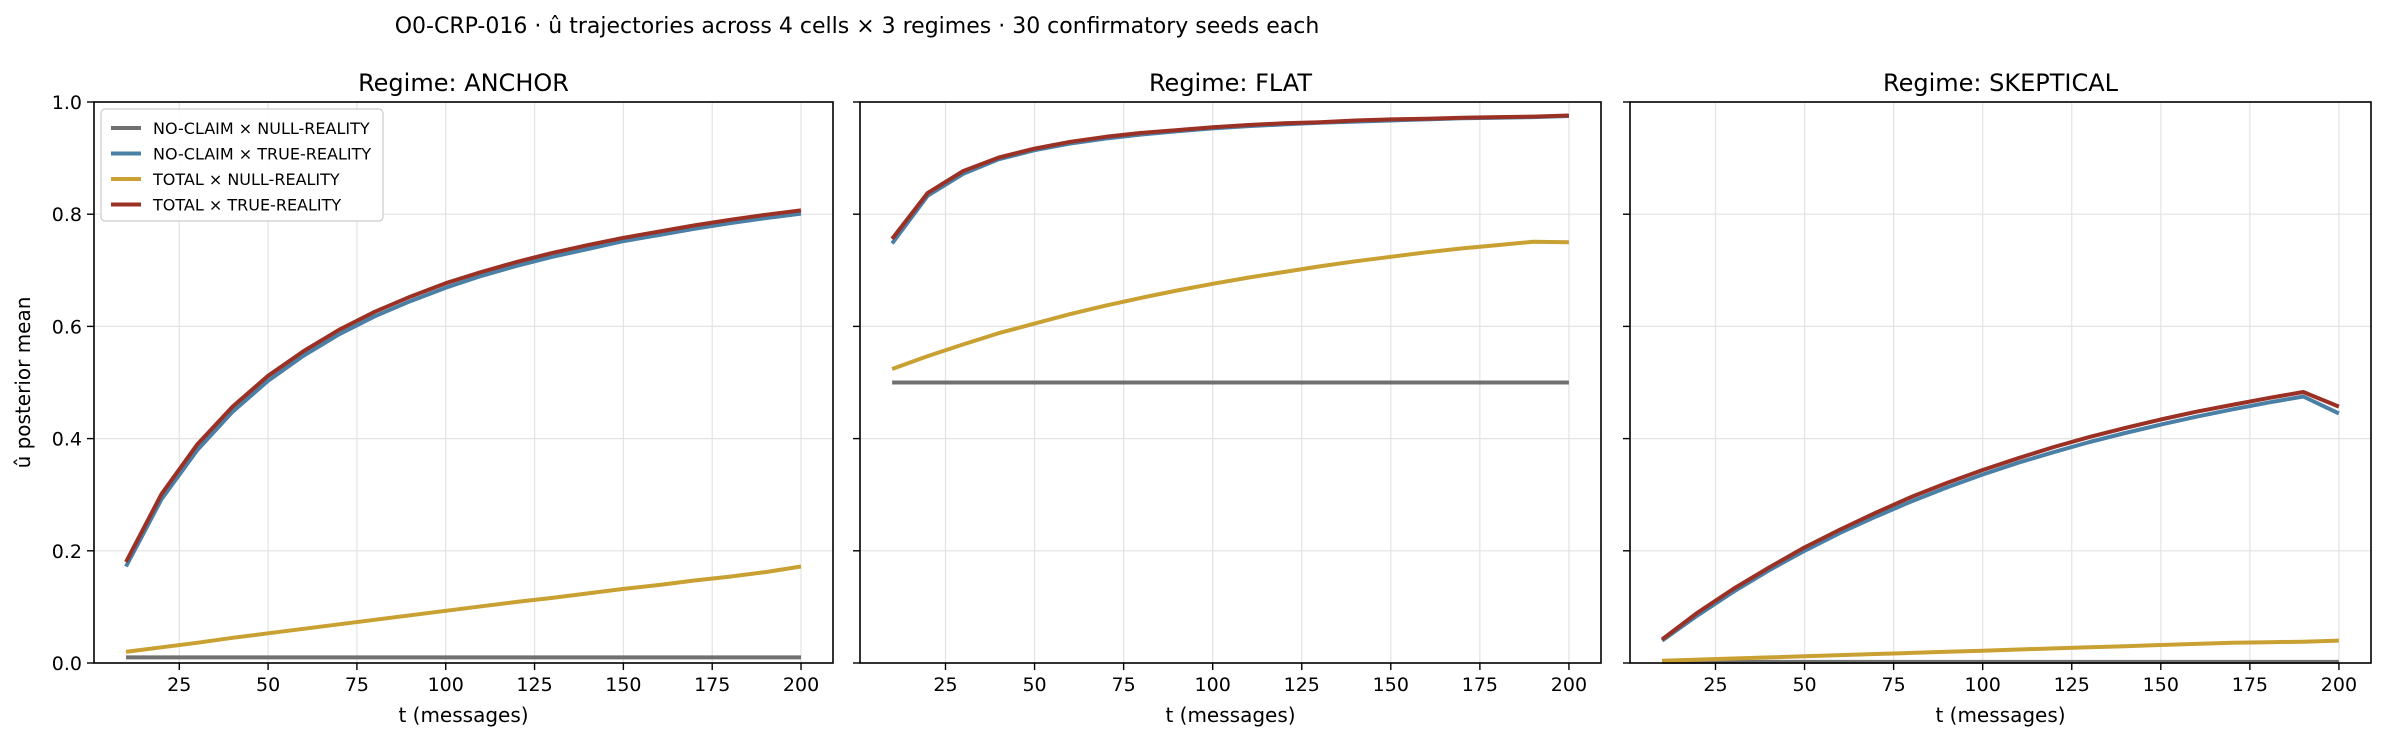 Image resolution: width=2385 pixels, height=740 pixels. What do you see at coordinates (67, 552) in the screenshot?
I see `y-tick-label: 0.2` at bounding box center [67, 552].